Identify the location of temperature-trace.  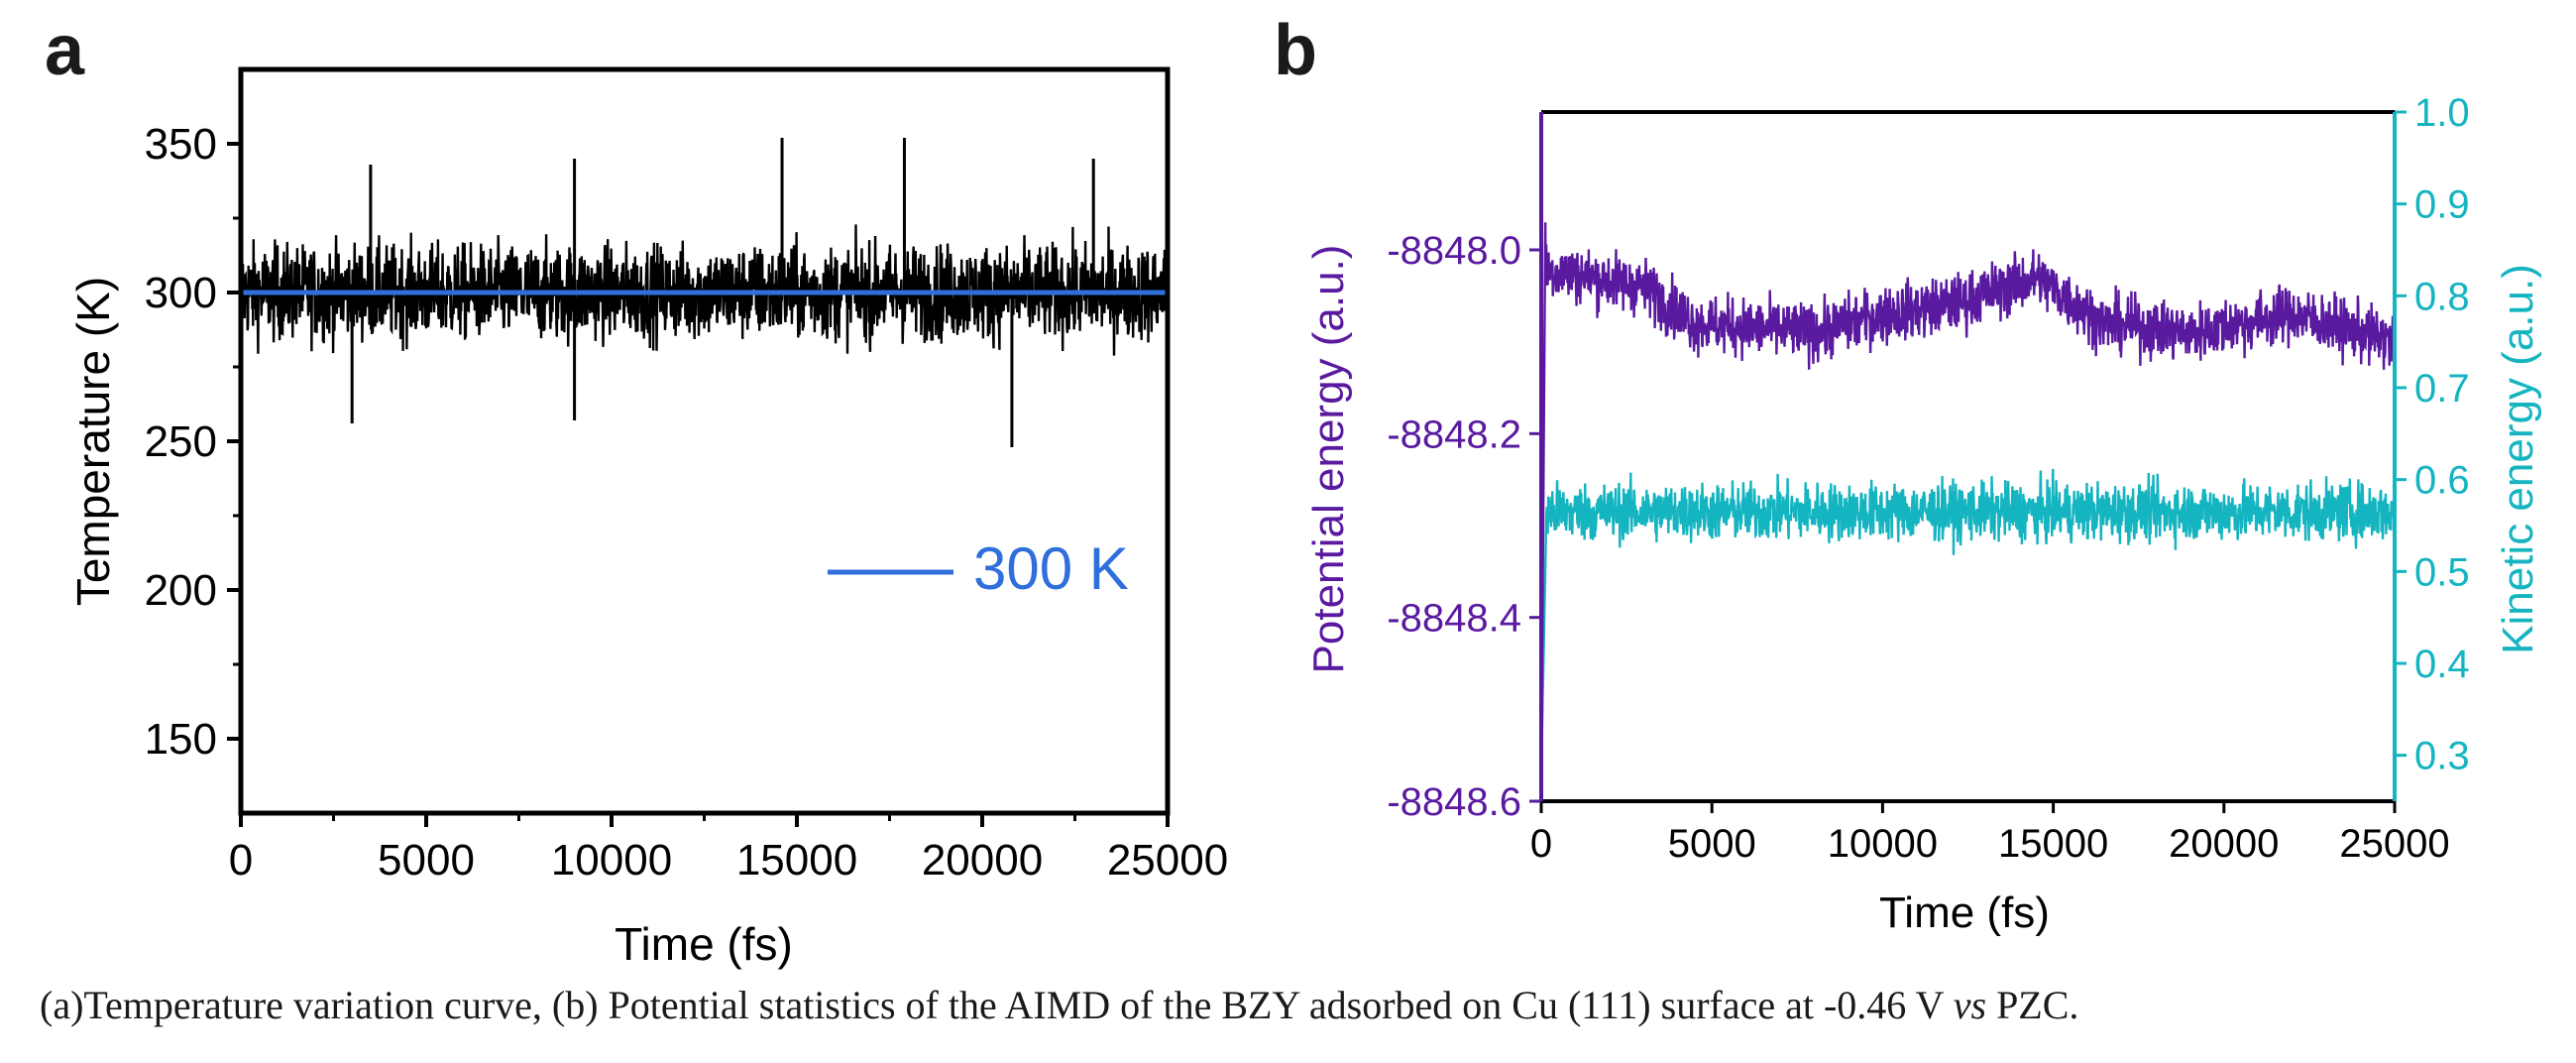
(704, 360).